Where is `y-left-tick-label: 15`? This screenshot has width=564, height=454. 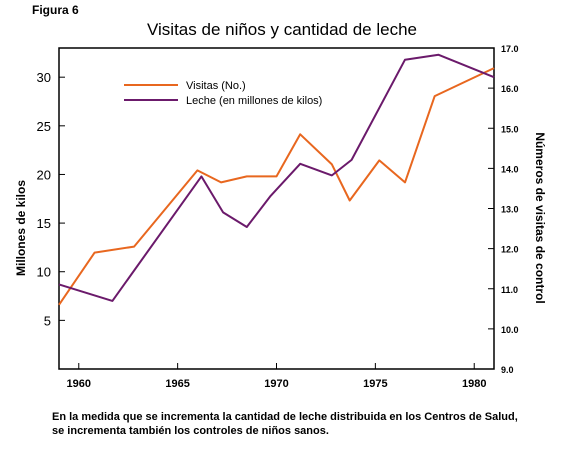
y-left-tick-label: 15 is located at coordinates (44, 223).